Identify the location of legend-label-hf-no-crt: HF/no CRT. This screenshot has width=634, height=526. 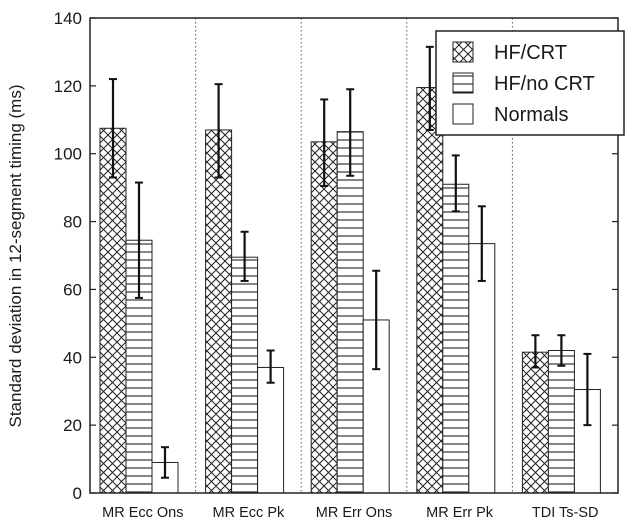
(544, 84).